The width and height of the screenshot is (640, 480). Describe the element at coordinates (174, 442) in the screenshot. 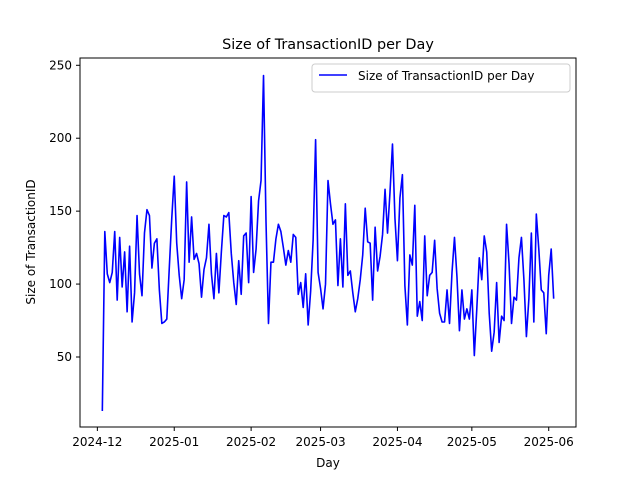

I see `x-tick-label: 2025-01` at that location.